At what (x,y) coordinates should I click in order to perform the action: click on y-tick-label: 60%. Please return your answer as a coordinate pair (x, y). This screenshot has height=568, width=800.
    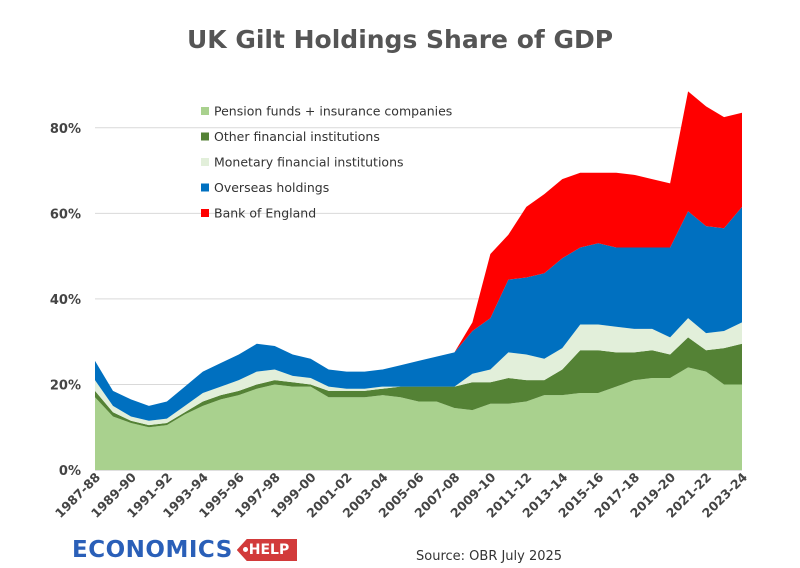
    Looking at the image, I should click on (65, 214).